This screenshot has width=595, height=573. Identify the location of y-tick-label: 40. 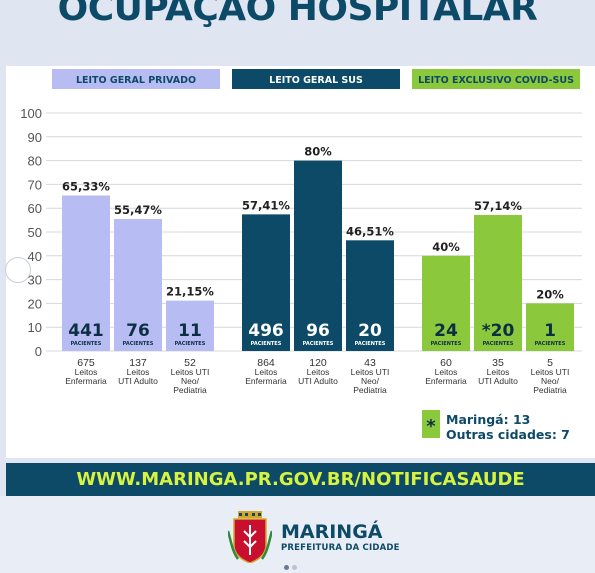
(35, 256).